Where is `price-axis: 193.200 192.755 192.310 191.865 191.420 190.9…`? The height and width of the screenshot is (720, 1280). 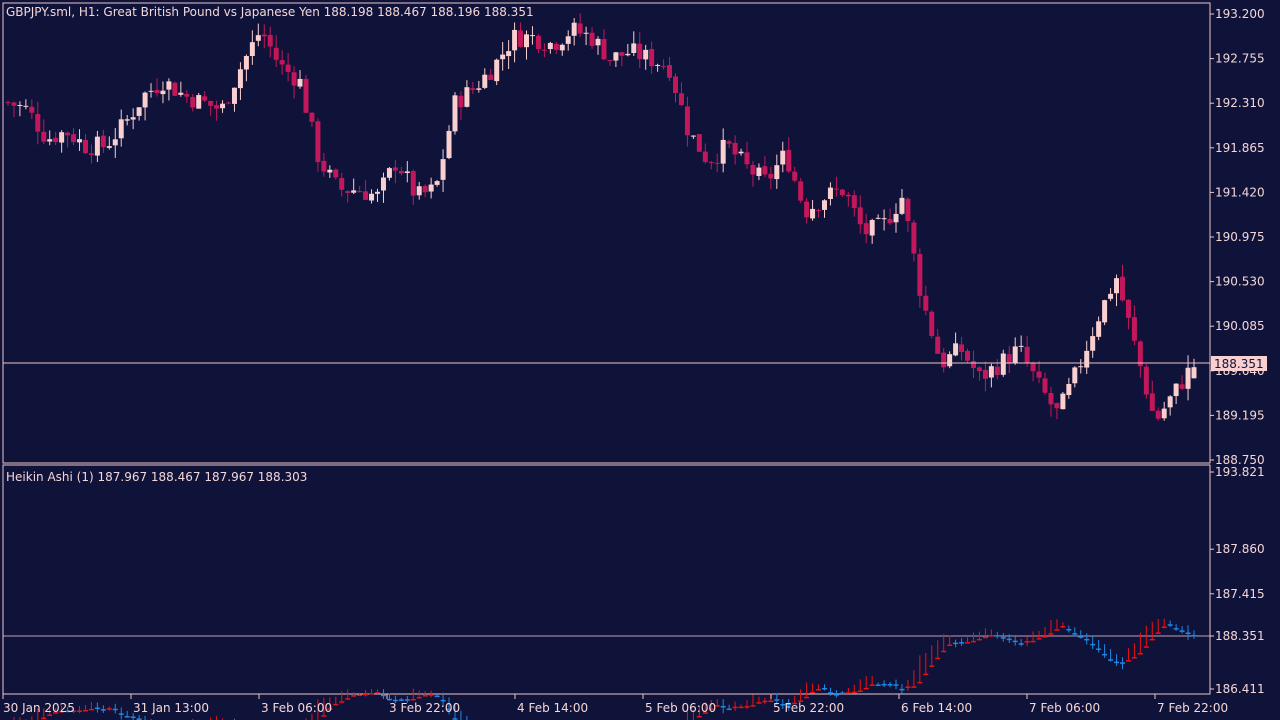 price-axis: 193.200 192.755 192.310 191.865 191.420 190.9… is located at coordinates (1237, 304).